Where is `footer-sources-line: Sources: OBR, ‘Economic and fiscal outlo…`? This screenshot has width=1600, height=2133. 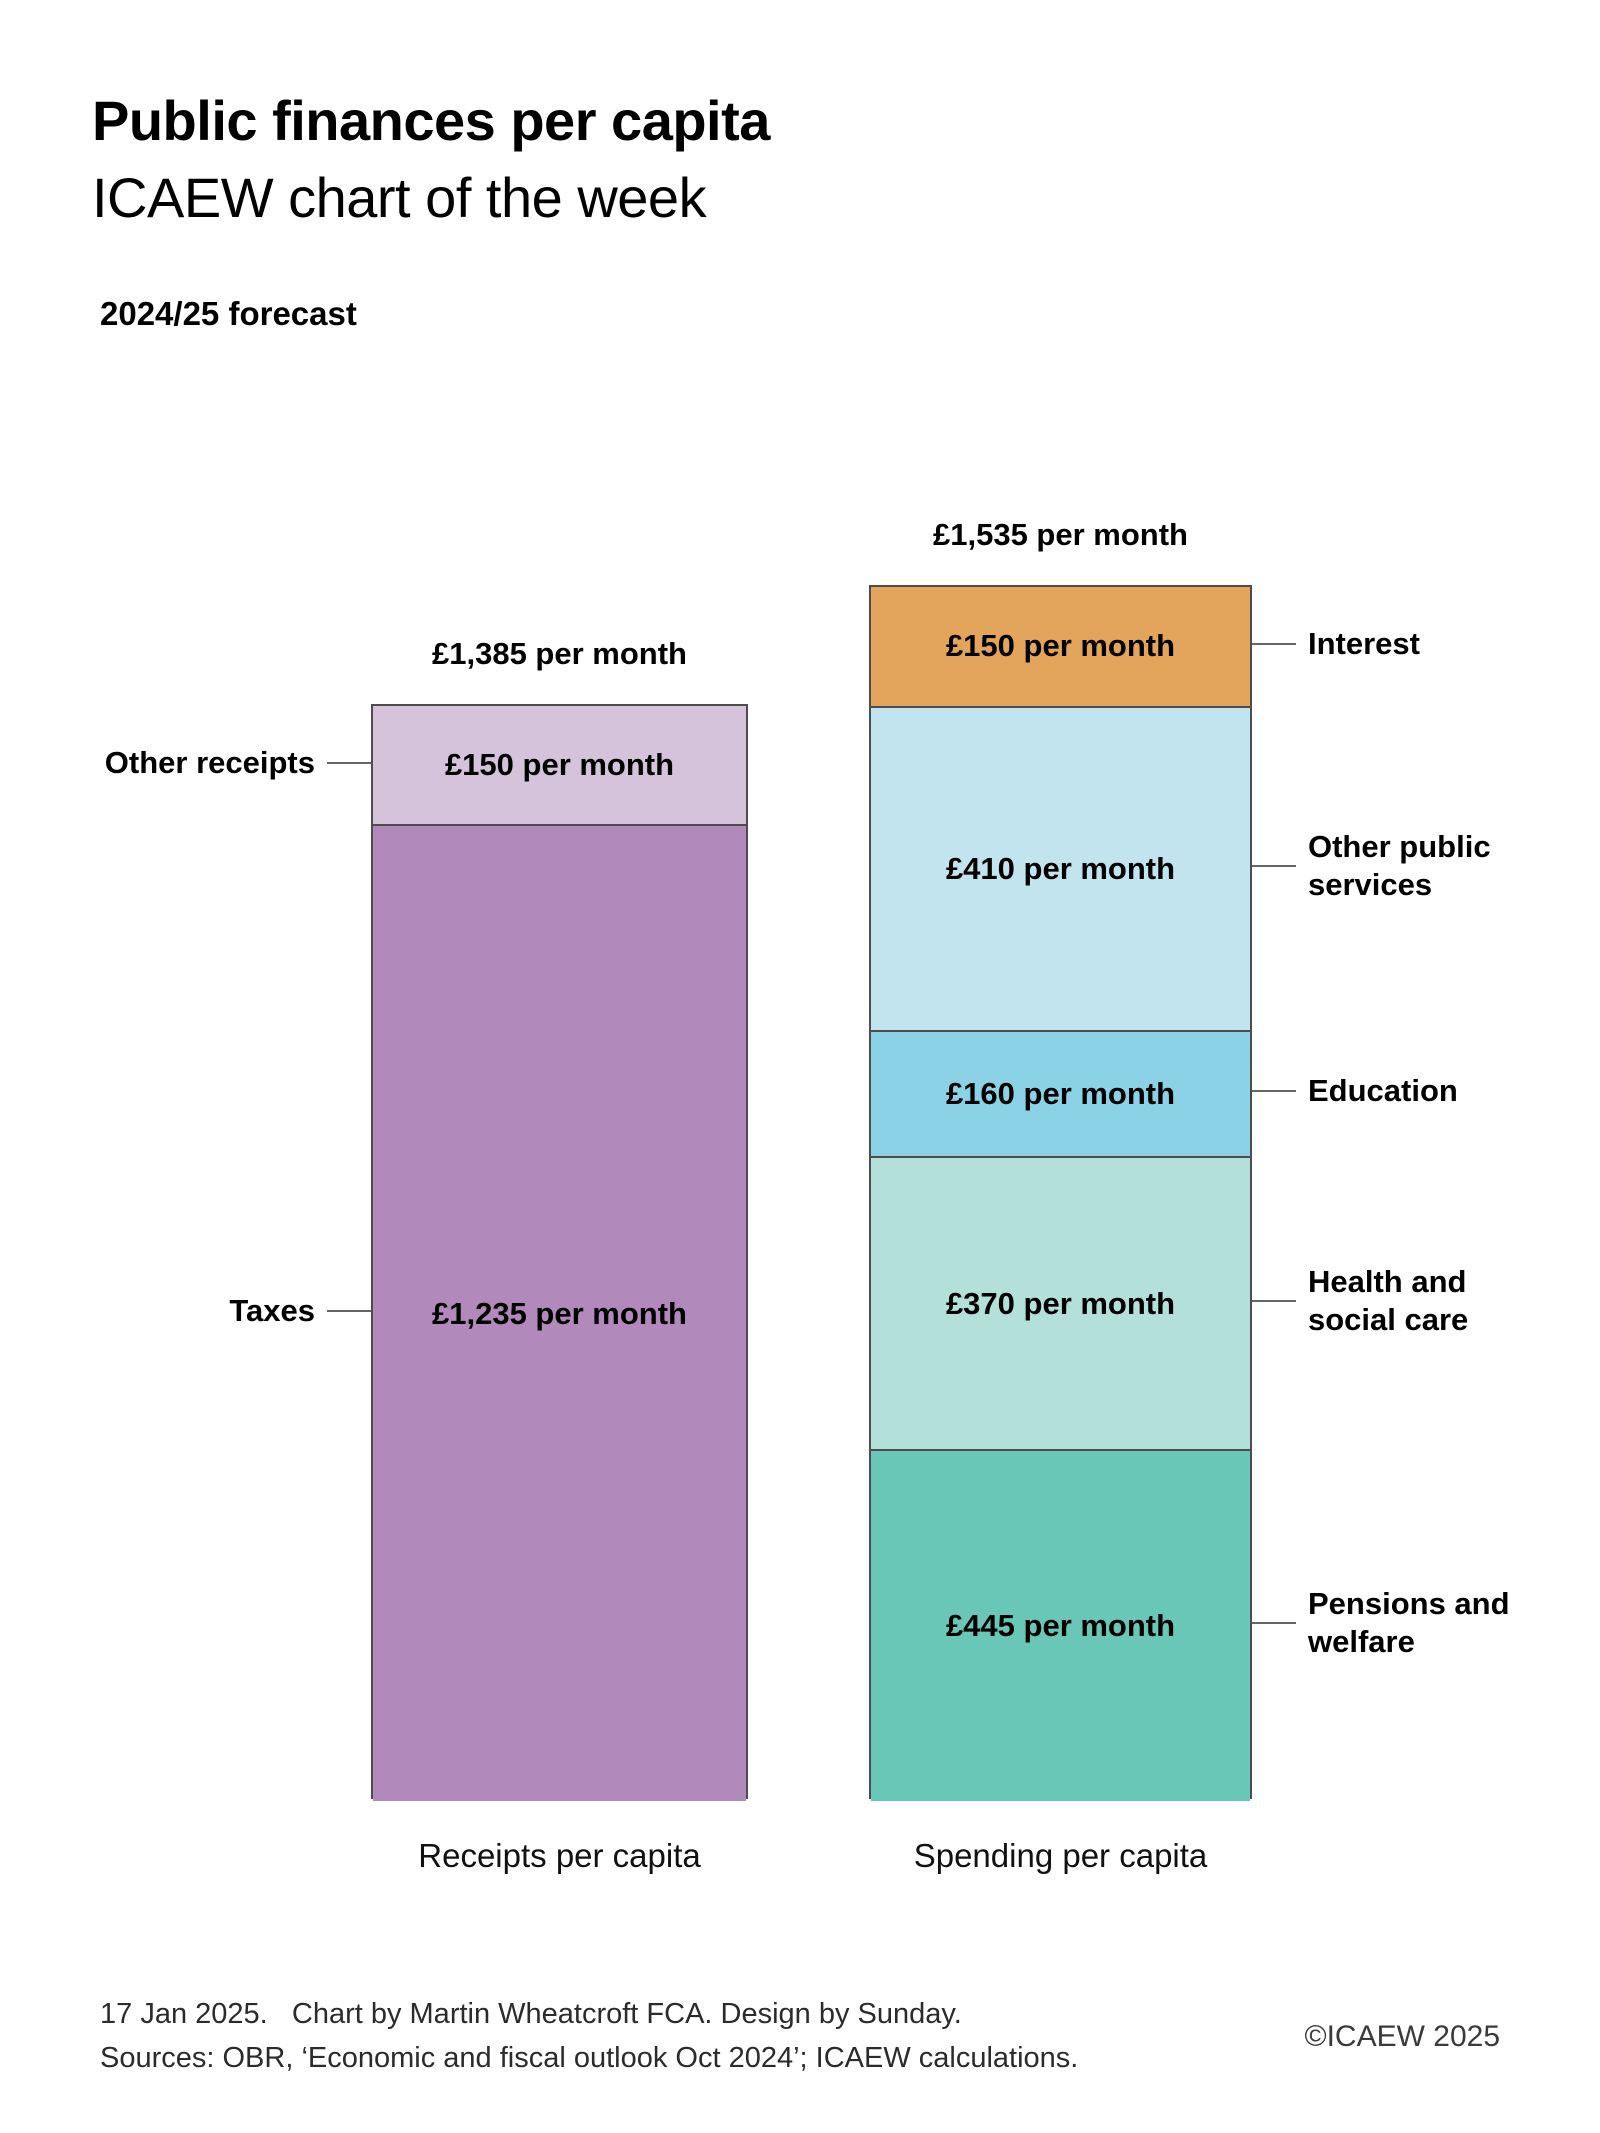
footer-sources-line: Sources: OBR, ‘Economic and fiscal outlo… is located at coordinates (589, 2058).